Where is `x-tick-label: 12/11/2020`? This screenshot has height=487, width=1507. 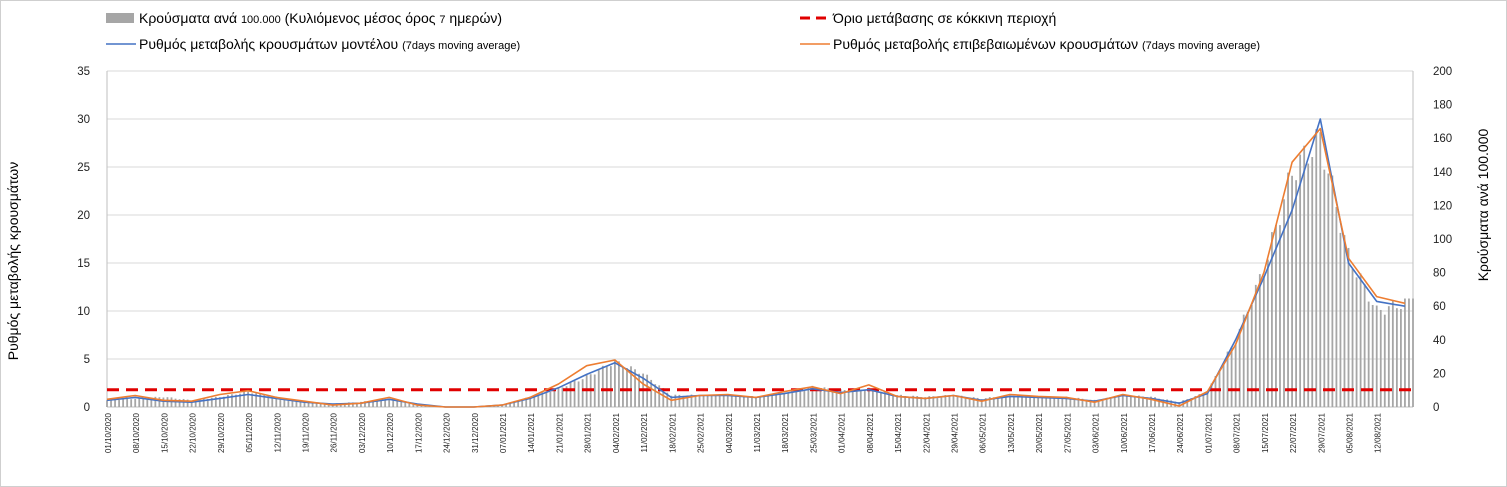
x-tick-label: 12/11/2020 is located at coordinates (277, 432).